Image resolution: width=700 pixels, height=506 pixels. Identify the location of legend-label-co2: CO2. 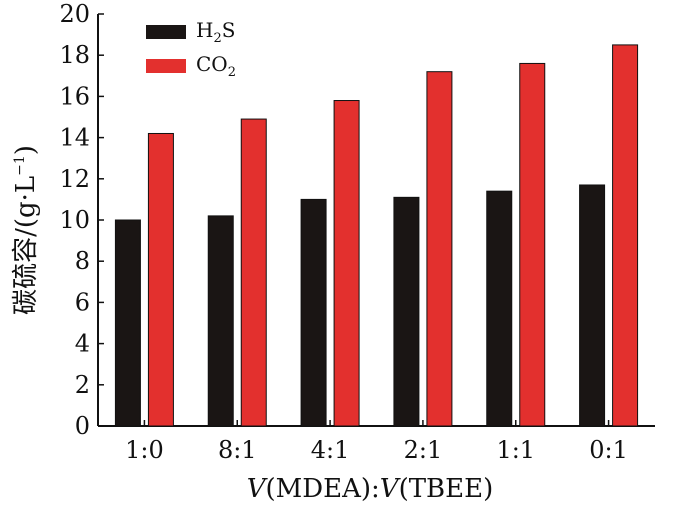
(216, 66).